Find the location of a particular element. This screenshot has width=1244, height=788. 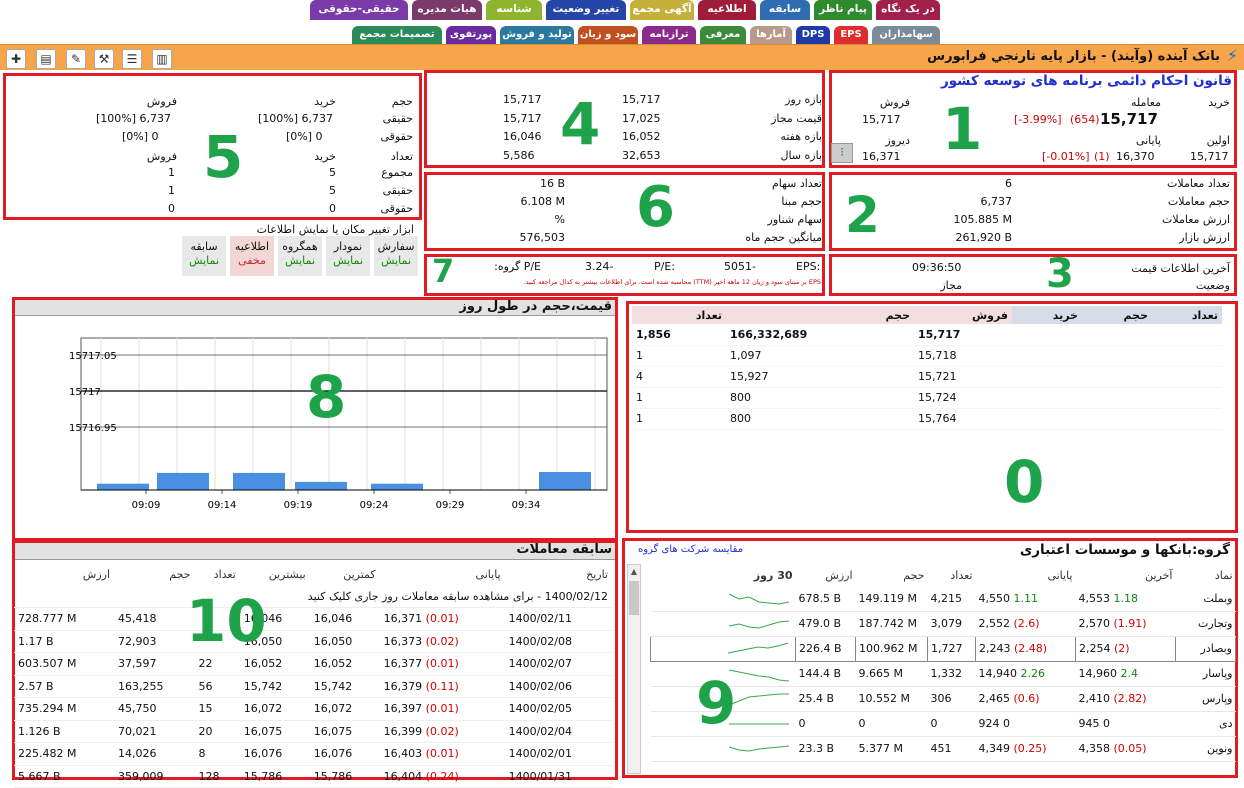

tab-stats: آمارها is located at coordinates (771, 35).